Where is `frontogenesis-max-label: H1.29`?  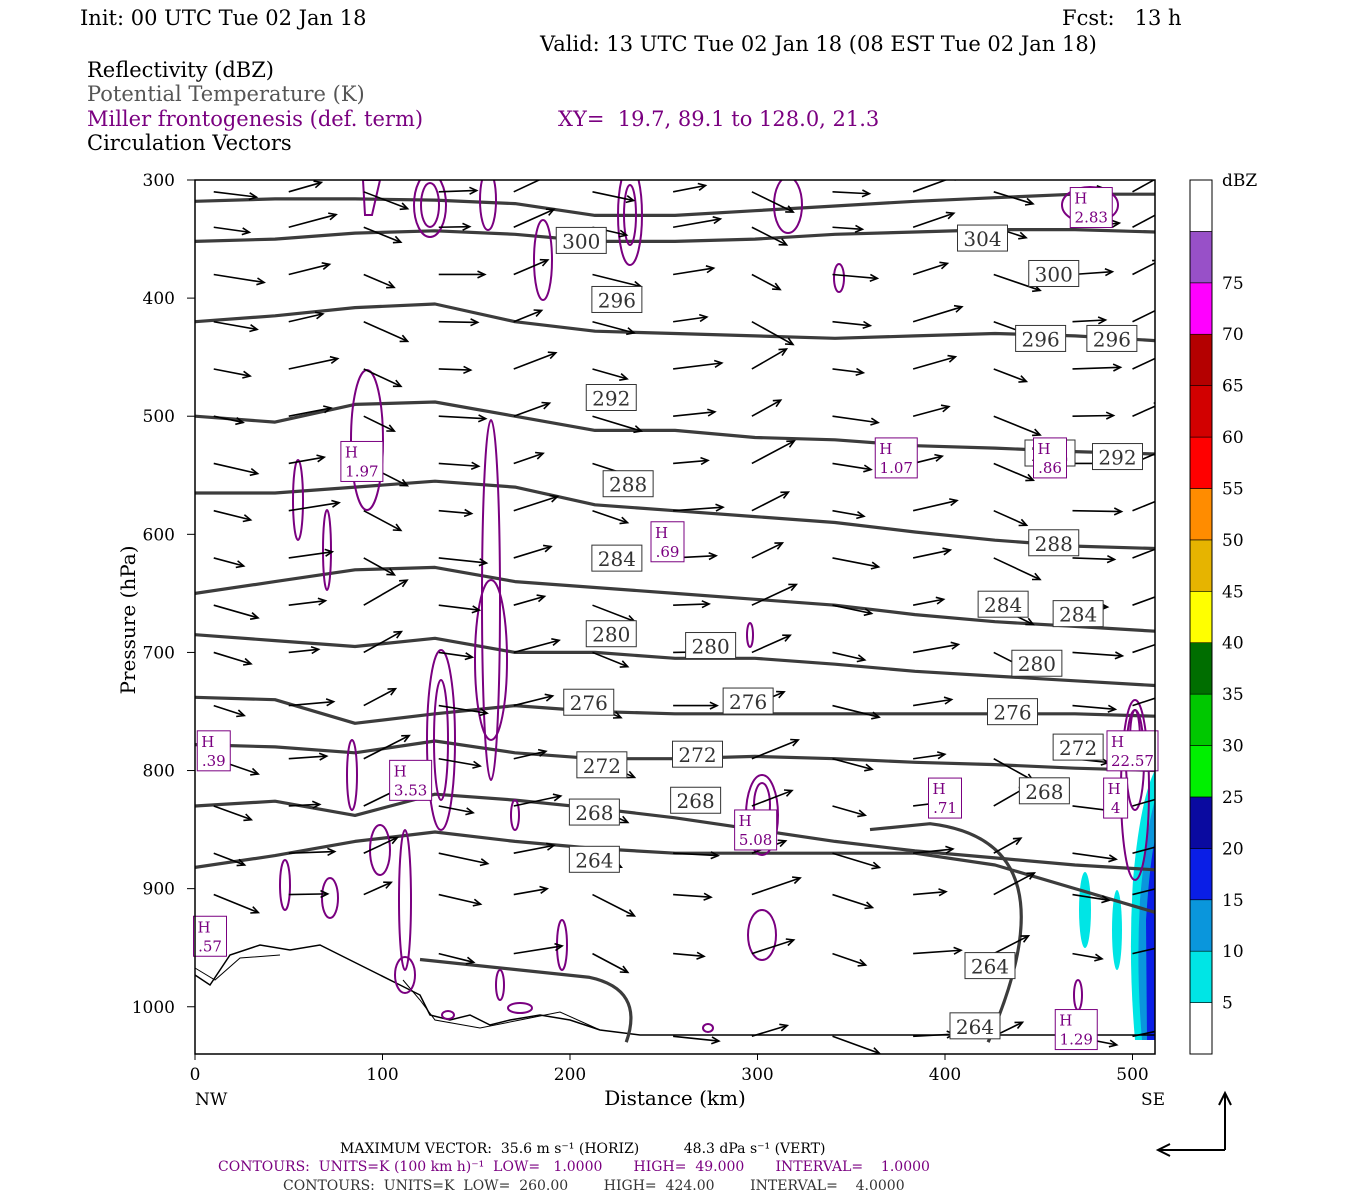
frontogenesis-max-label: H1.29 is located at coordinates (1076, 1030).